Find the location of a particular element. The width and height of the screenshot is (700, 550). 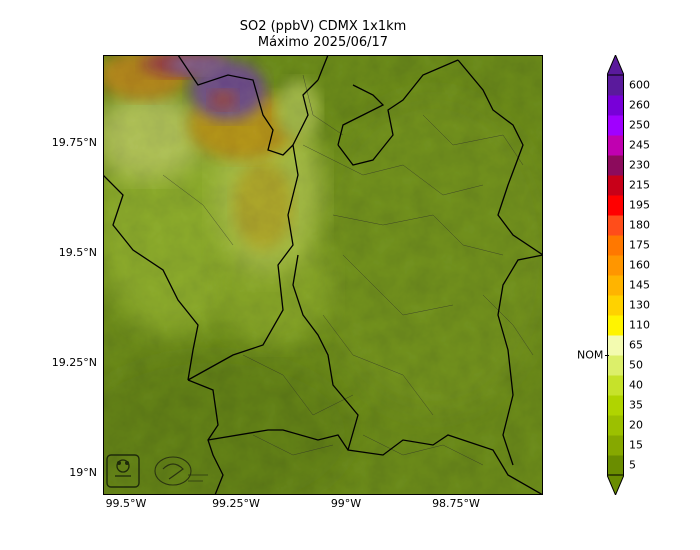

colorbar-tick-label: 65 is located at coordinates (636, 345).